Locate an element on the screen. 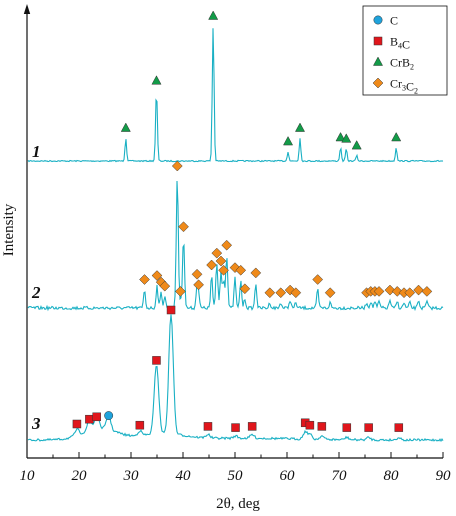 This screenshot has width=456, height=516. x-tick-label: 20 is located at coordinates (80, 476).